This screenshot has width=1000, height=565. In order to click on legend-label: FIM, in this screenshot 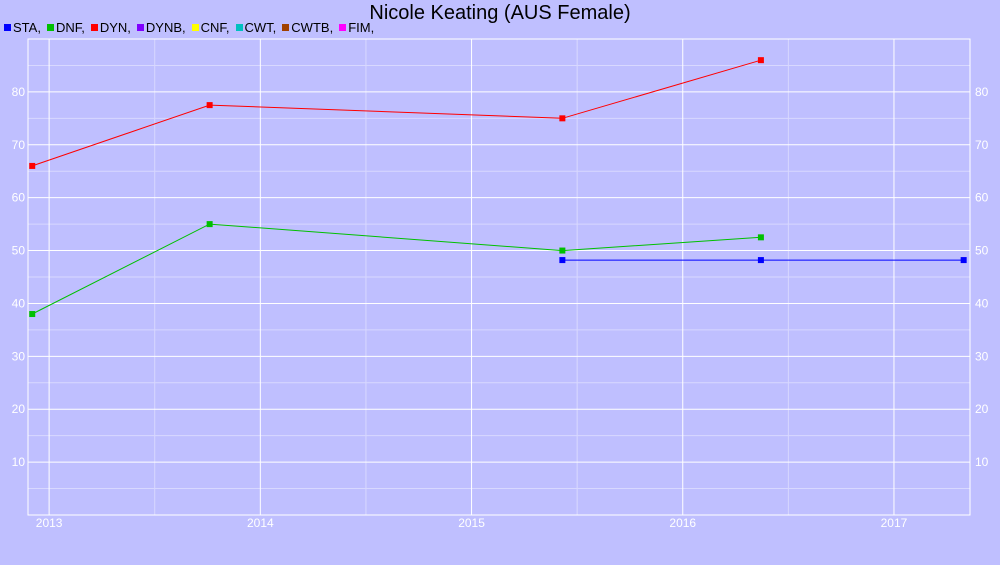, I will do `click(361, 27)`.